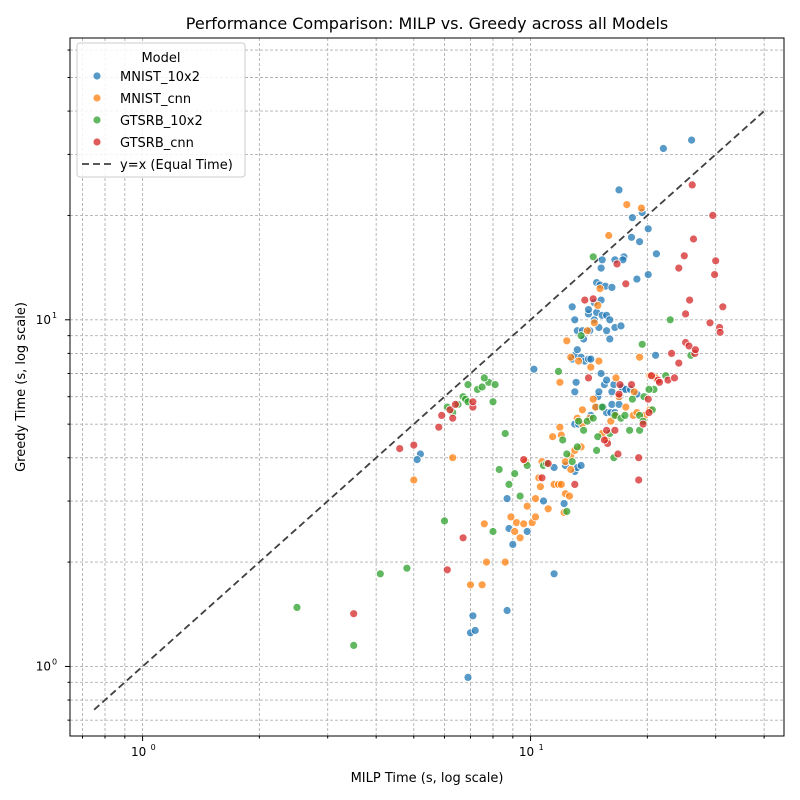  Describe the element at coordinates (21, 387) in the screenshot. I see `y-axis-label: Greedy Time (s, log scale)` at that location.